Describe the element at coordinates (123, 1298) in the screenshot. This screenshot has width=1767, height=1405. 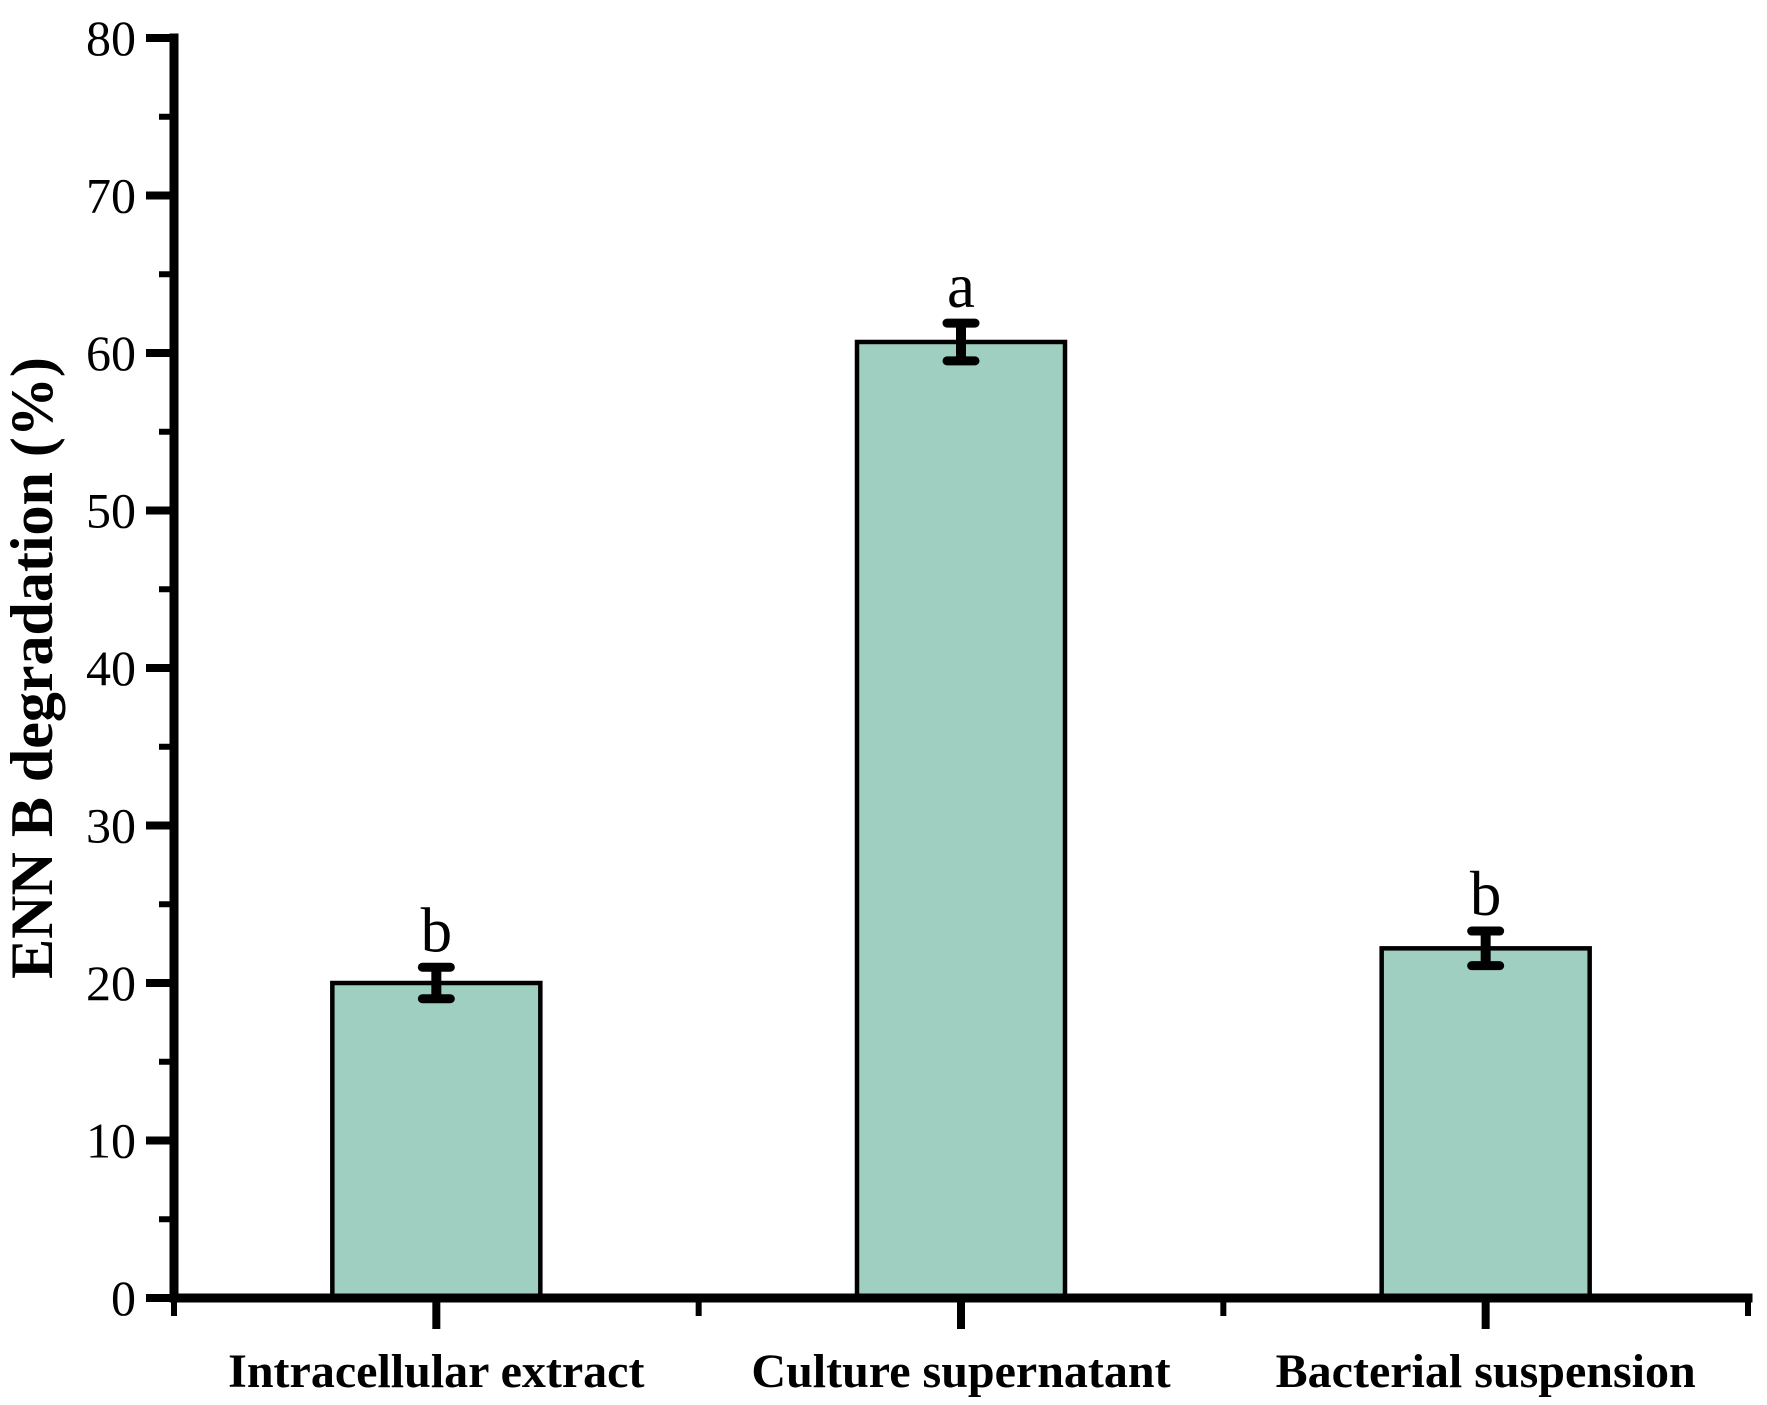
I see `y-tick-label-0: 0` at that location.